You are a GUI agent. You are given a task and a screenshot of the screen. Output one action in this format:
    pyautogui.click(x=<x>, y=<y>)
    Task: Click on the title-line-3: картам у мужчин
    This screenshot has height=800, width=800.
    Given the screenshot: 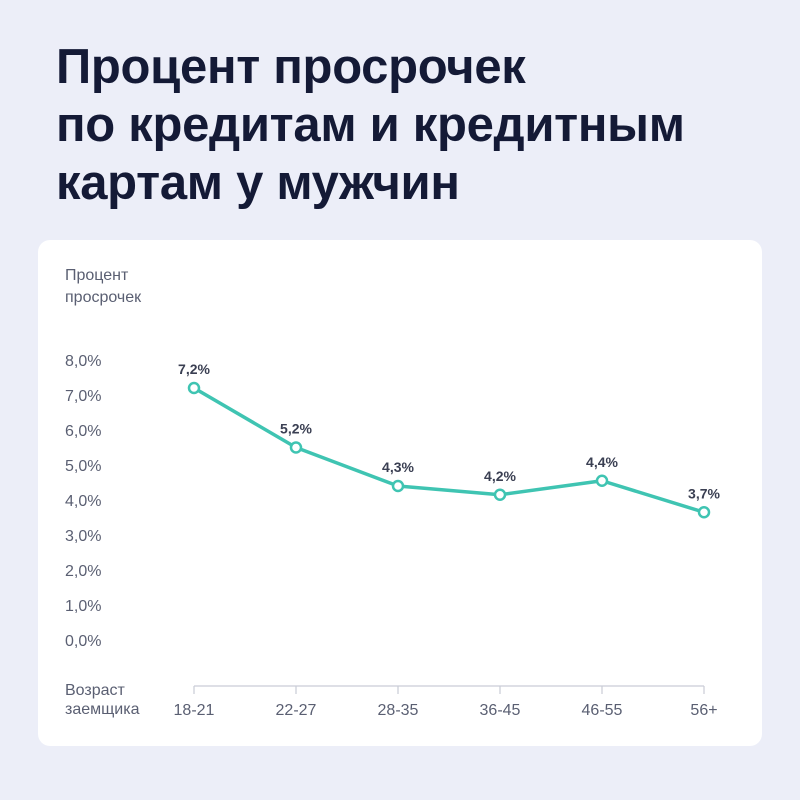 What is the action you would take?
    pyautogui.click(x=258, y=183)
    